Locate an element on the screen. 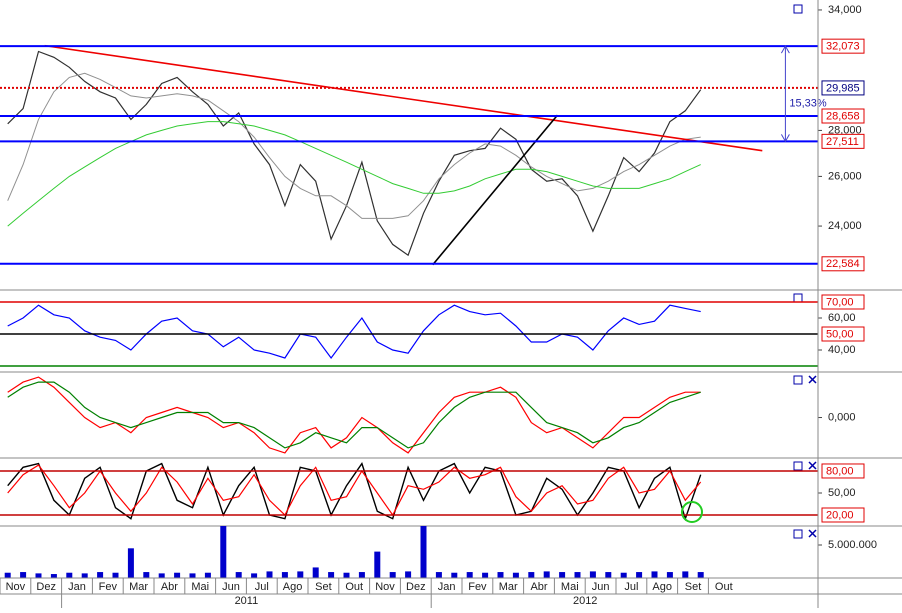 The image size is (902, 613). x-tick-label: Mar is located at coordinates (508, 587).